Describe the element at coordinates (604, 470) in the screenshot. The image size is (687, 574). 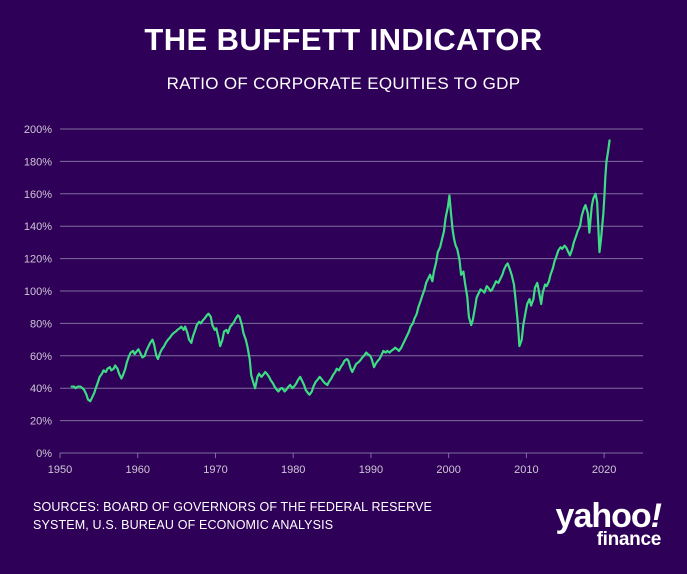
I see `x-axis-tick-label: 2020` at that location.